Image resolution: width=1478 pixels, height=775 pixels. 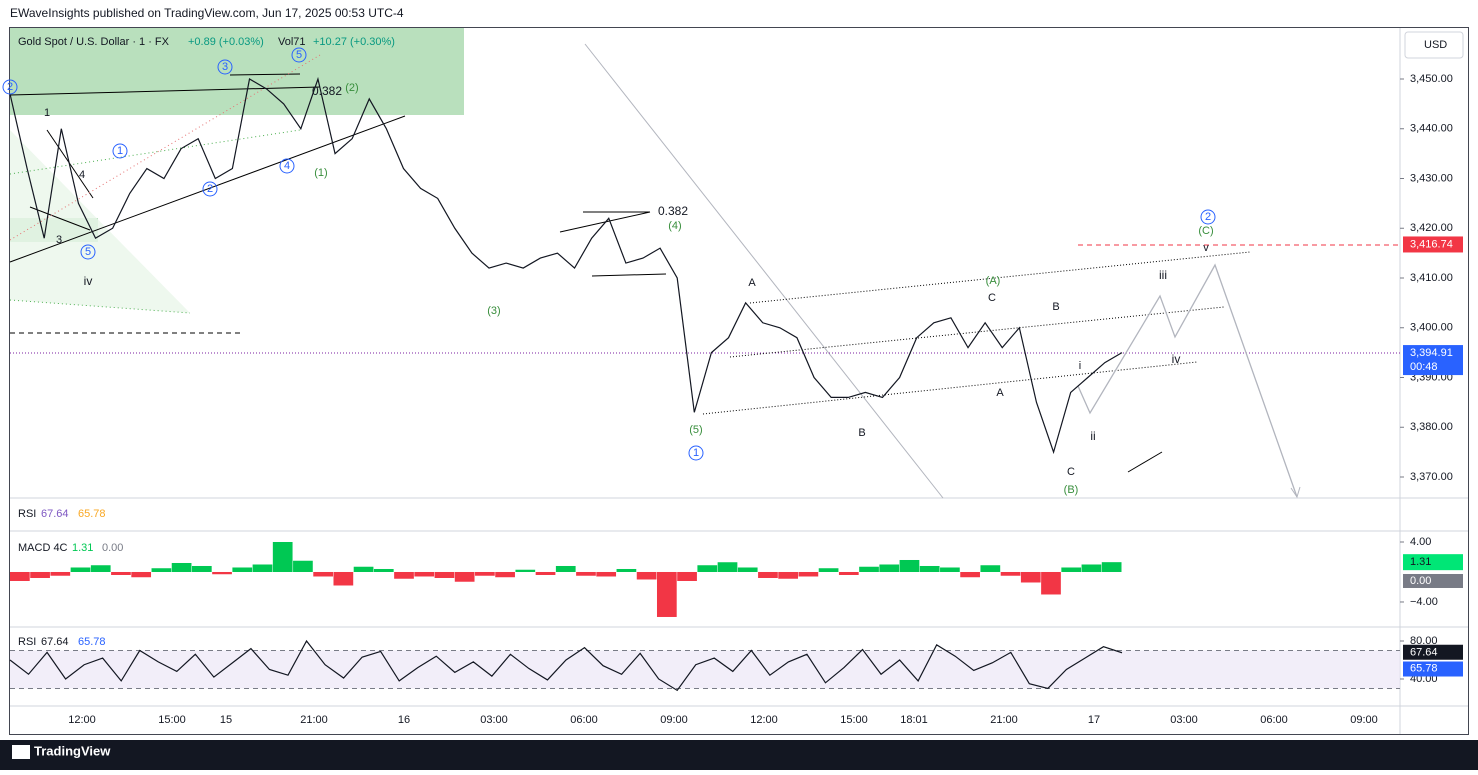 I want to click on price-tick-label: 3,430.00, so click(x=1431, y=178).